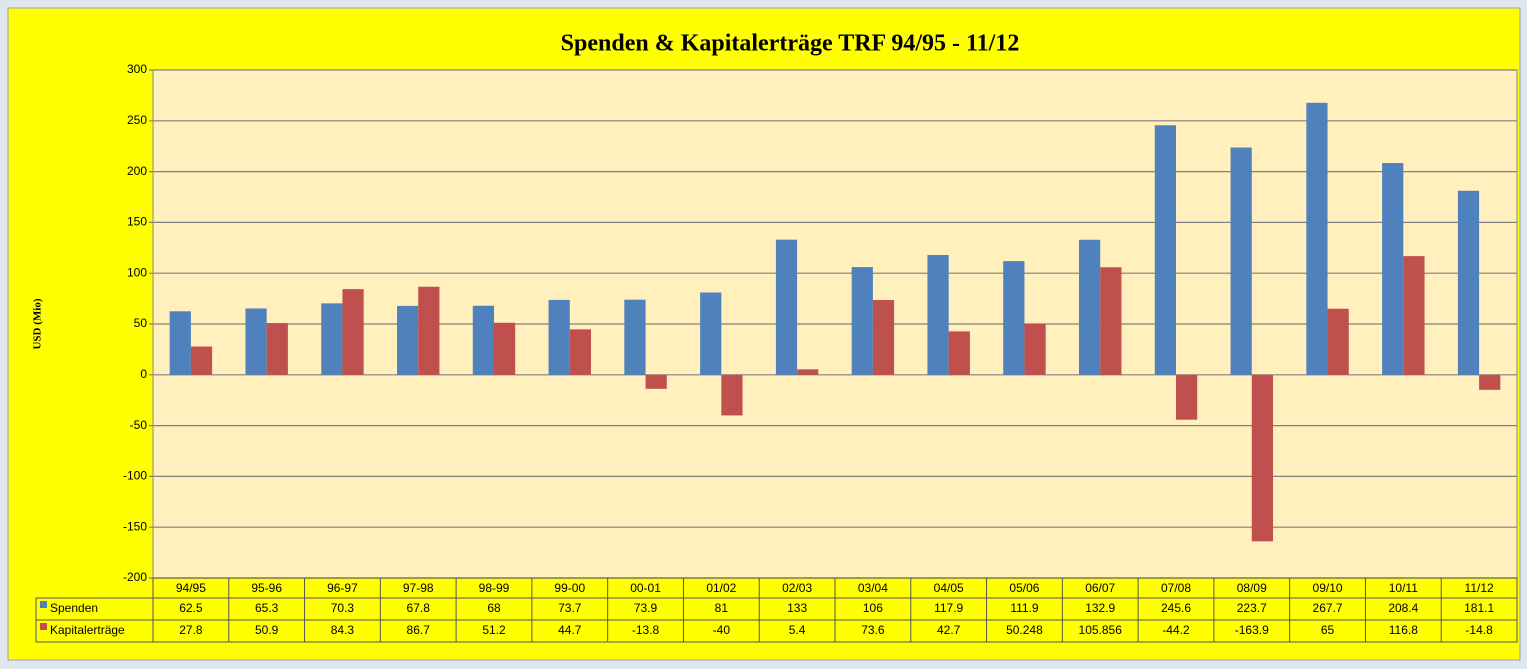 This screenshot has width=1527, height=669. What do you see at coordinates (137, 171) in the screenshot?
I see `y-tick-label: 200` at bounding box center [137, 171].